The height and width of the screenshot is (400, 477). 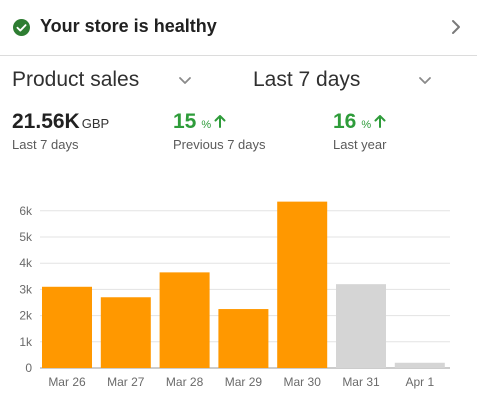 I want to click on metric-select-label: Product sales, so click(x=76, y=79).